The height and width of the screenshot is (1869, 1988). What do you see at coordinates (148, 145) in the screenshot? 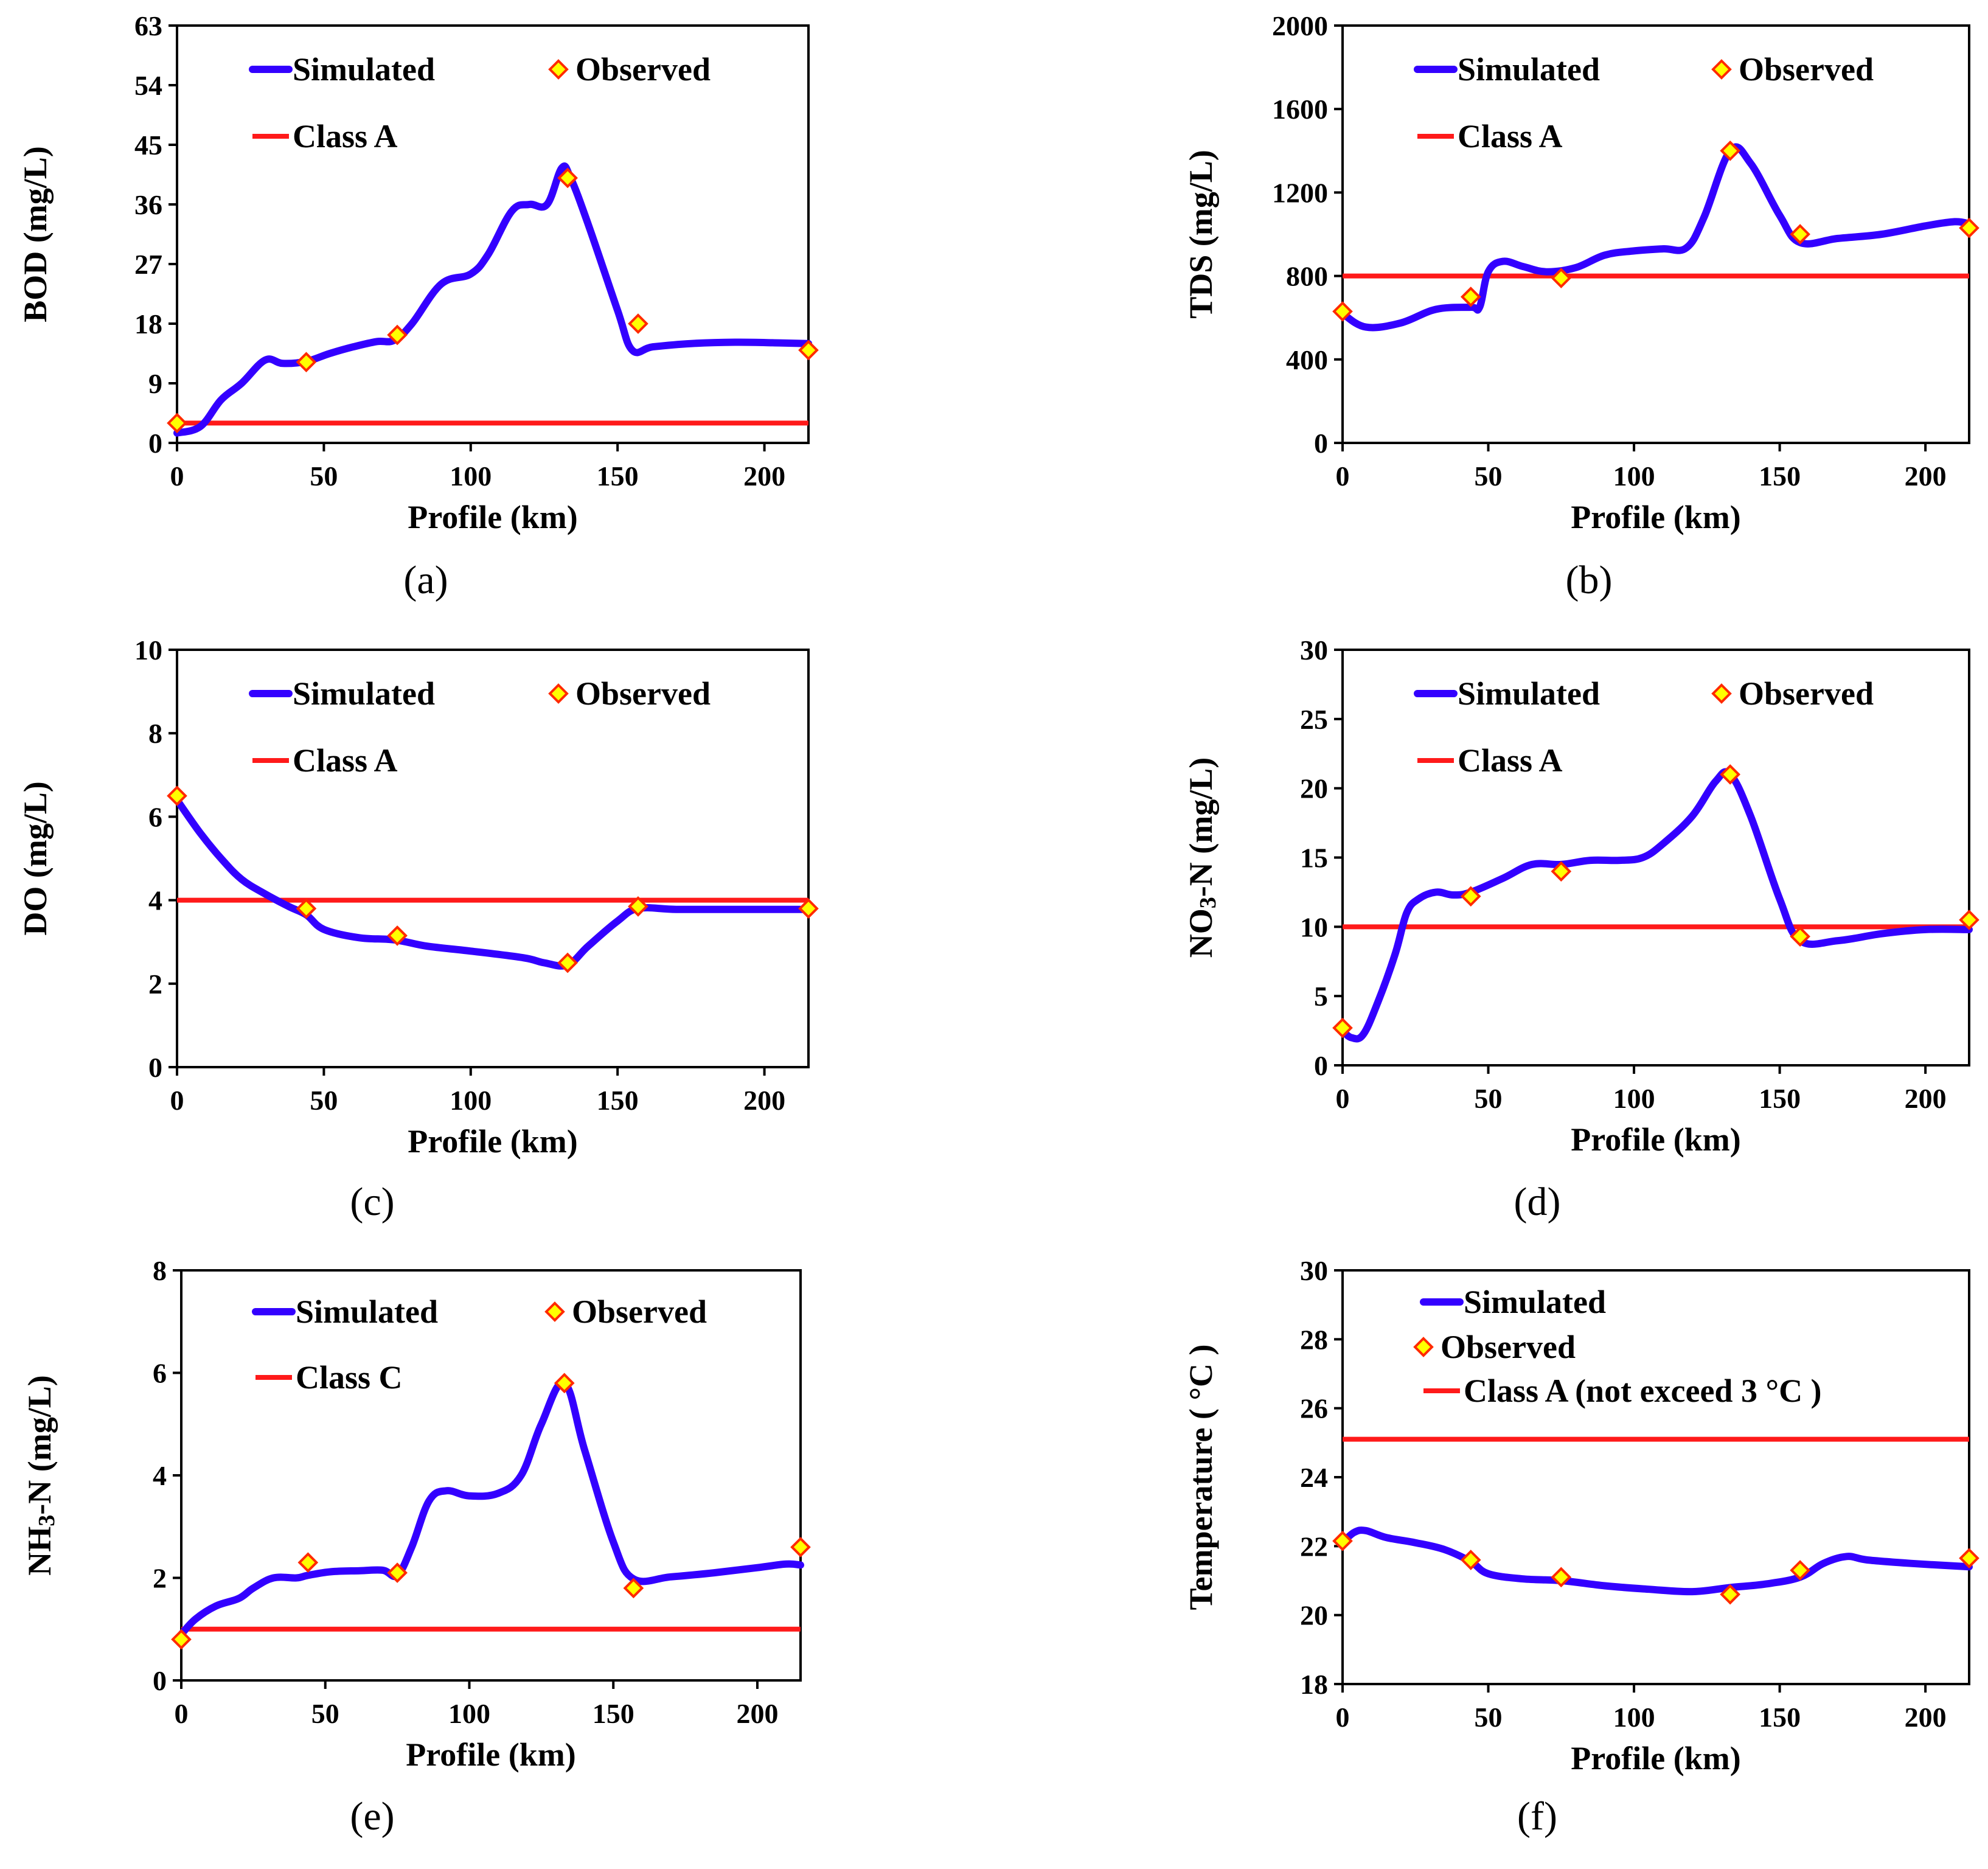
I see `y-tick-label: 45` at bounding box center [148, 145].